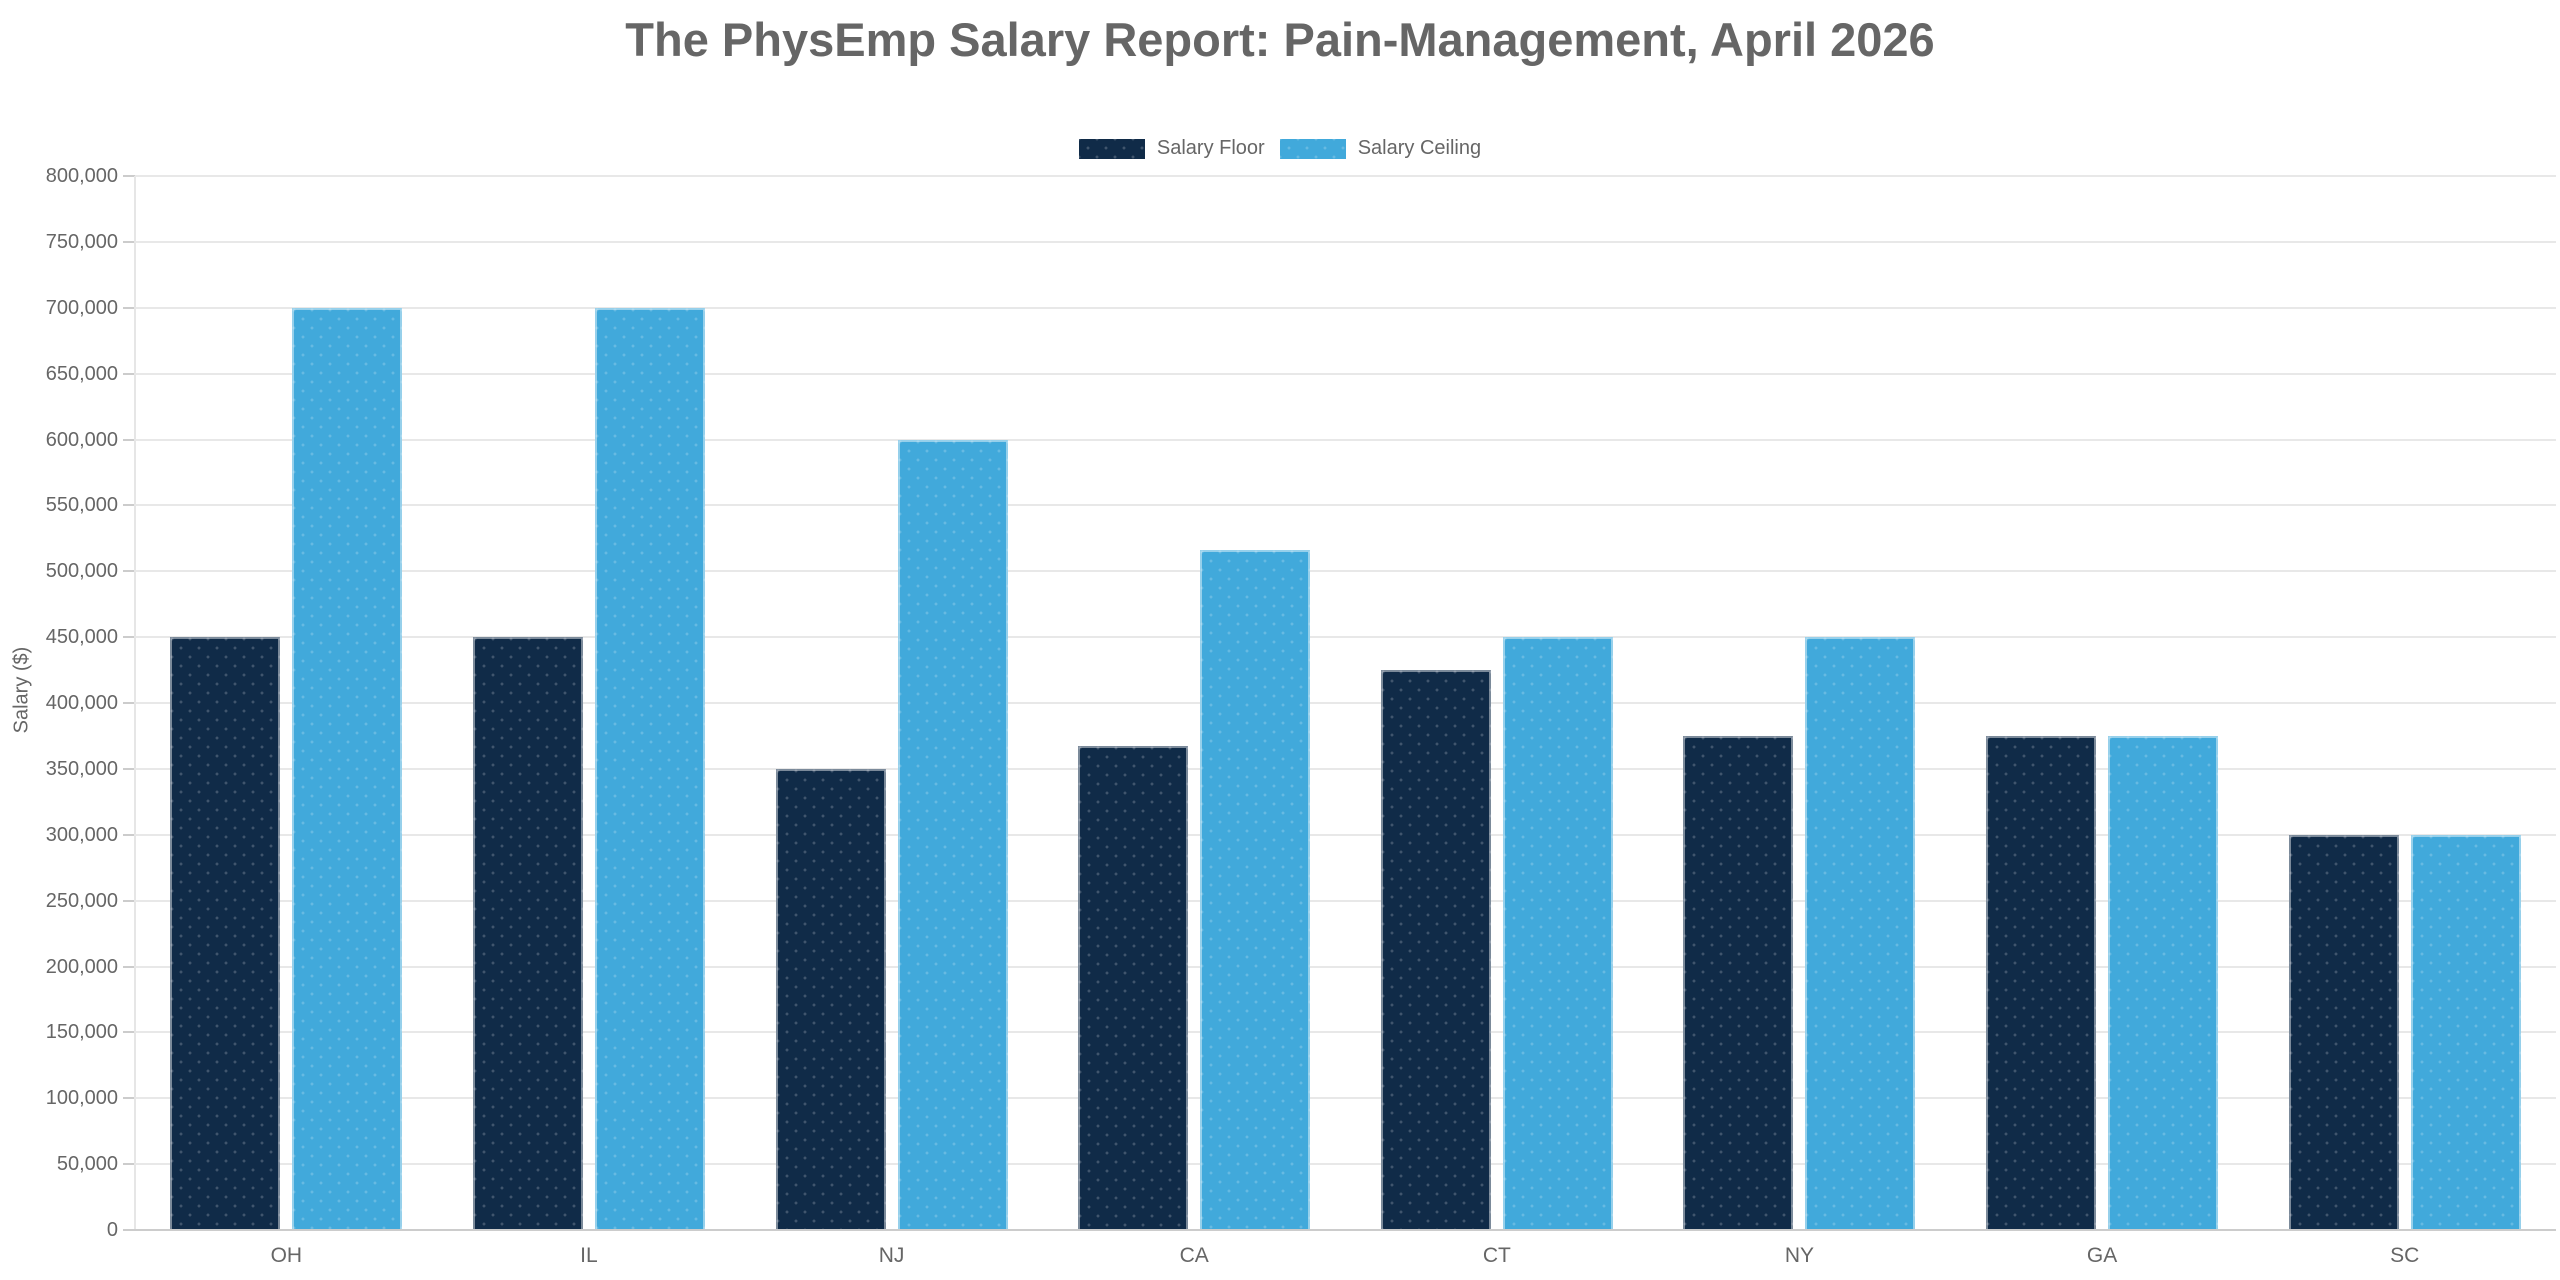 This screenshot has width=2560, height=1280. What do you see at coordinates (830, 999) in the screenshot?
I see `bar-salary-floor-nj` at bounding box center [830, 999].